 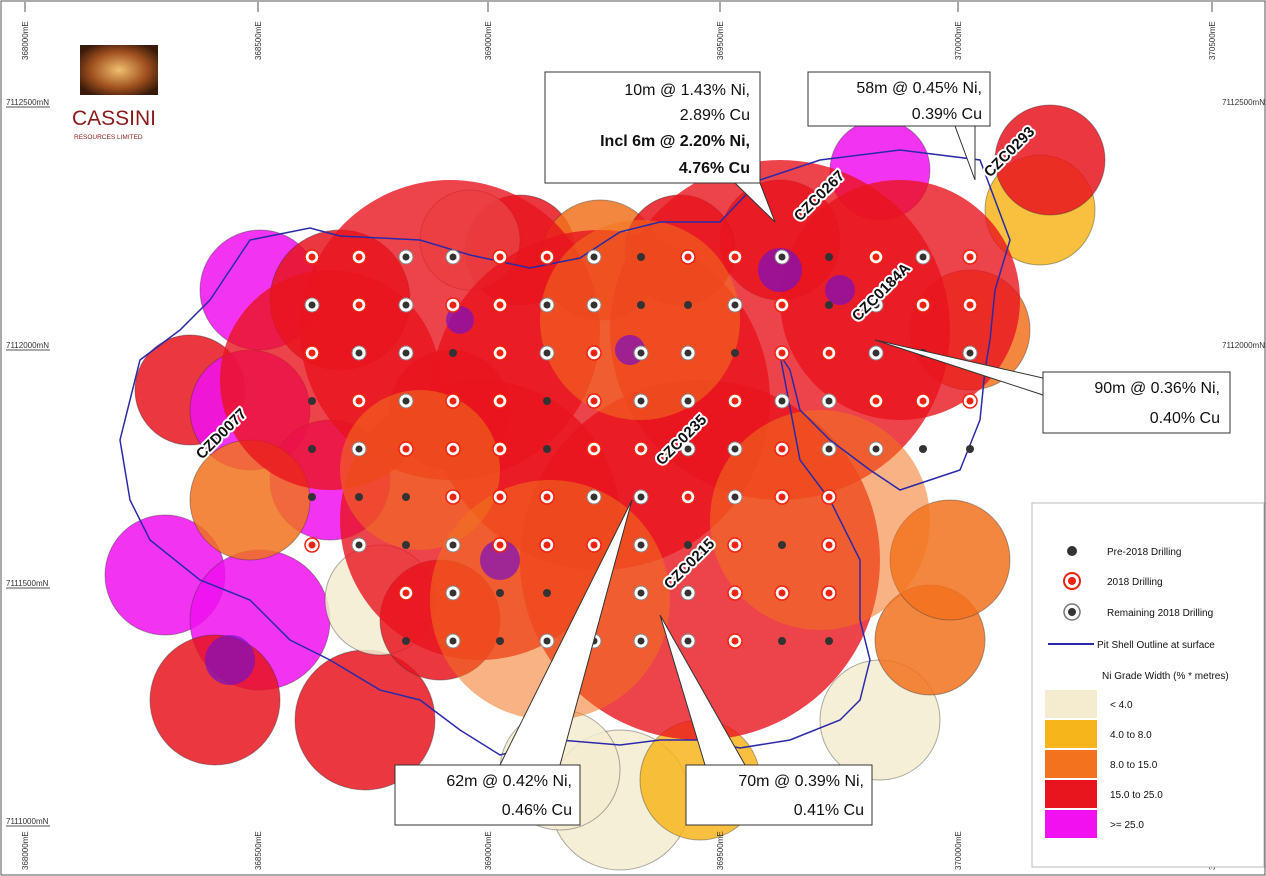 What do you see at coordinates (27, 345) in the screenshot?
I see `northing-label: 7112000mN` at bounding box center [27, 345].